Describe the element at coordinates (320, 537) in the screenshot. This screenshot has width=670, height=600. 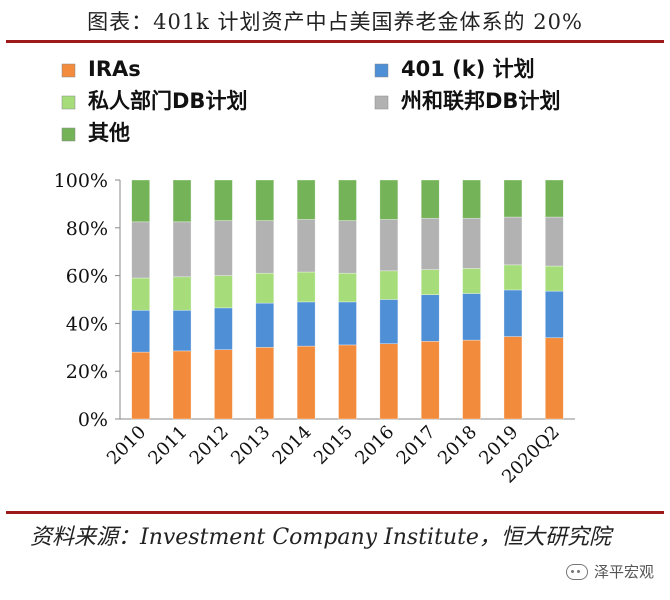
I see `source-note: 资料来源：Investment Company Institute，恒大研究院` at that location.